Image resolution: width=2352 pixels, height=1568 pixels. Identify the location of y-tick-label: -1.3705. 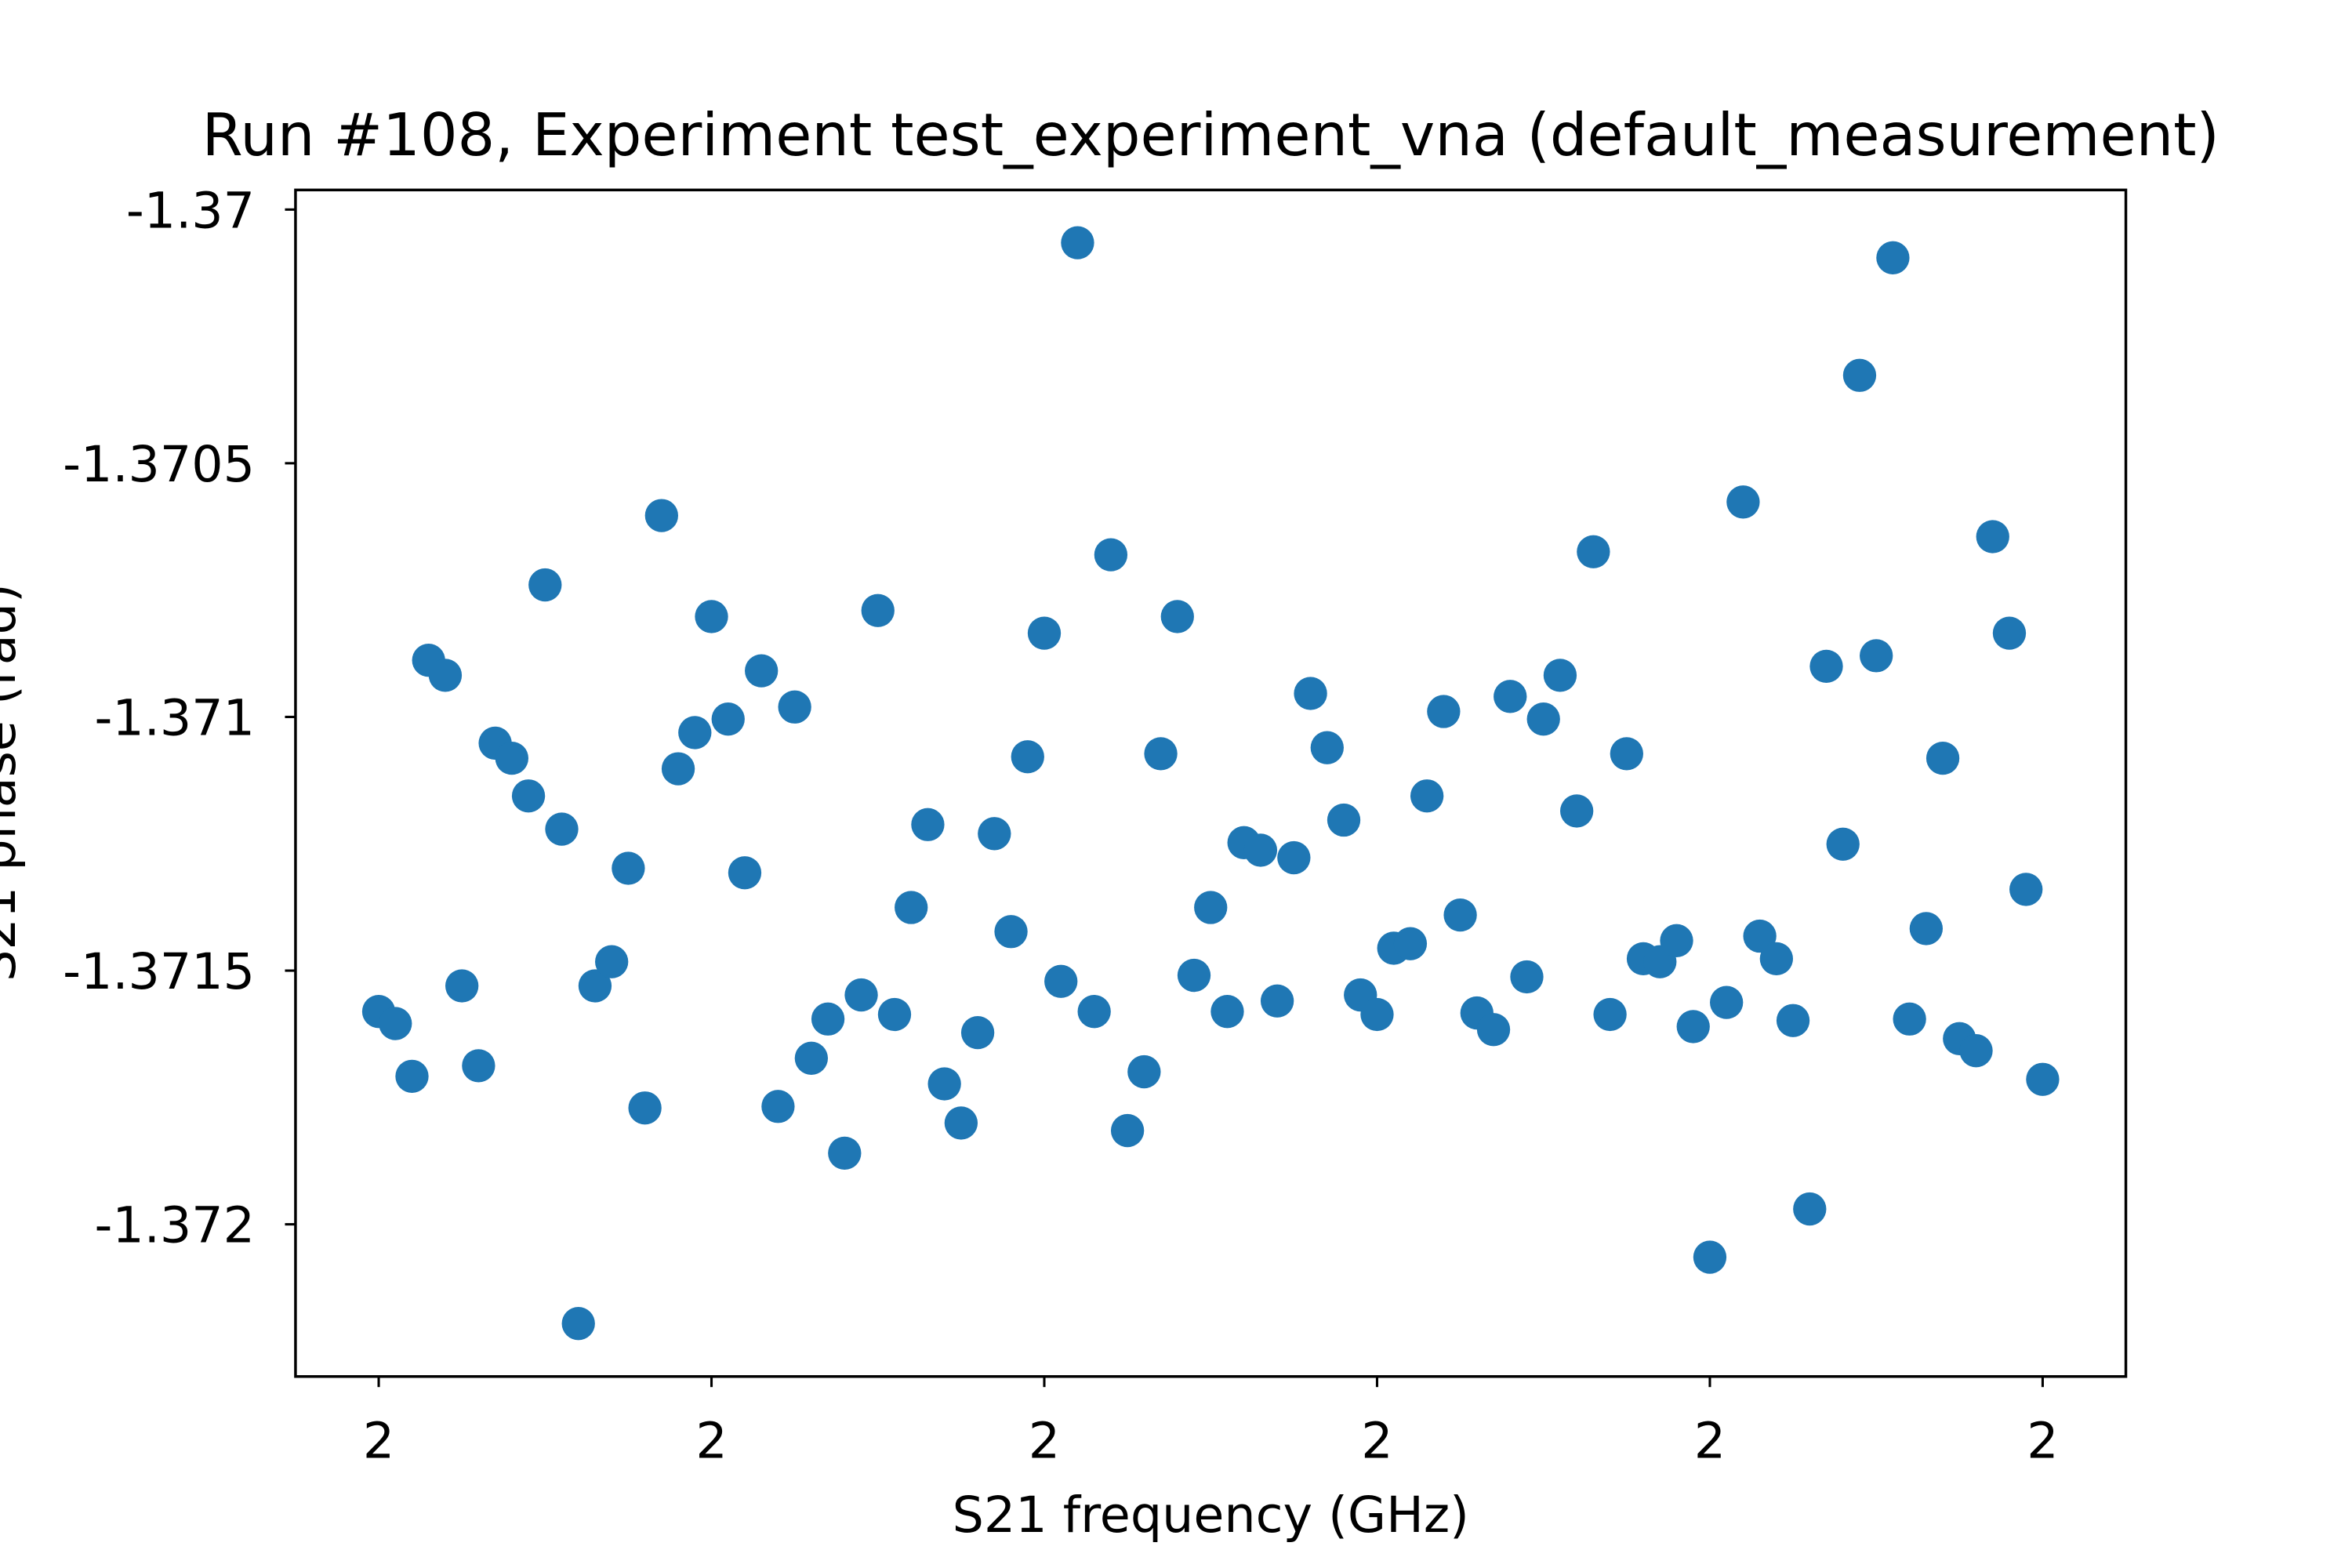
(159, 464).